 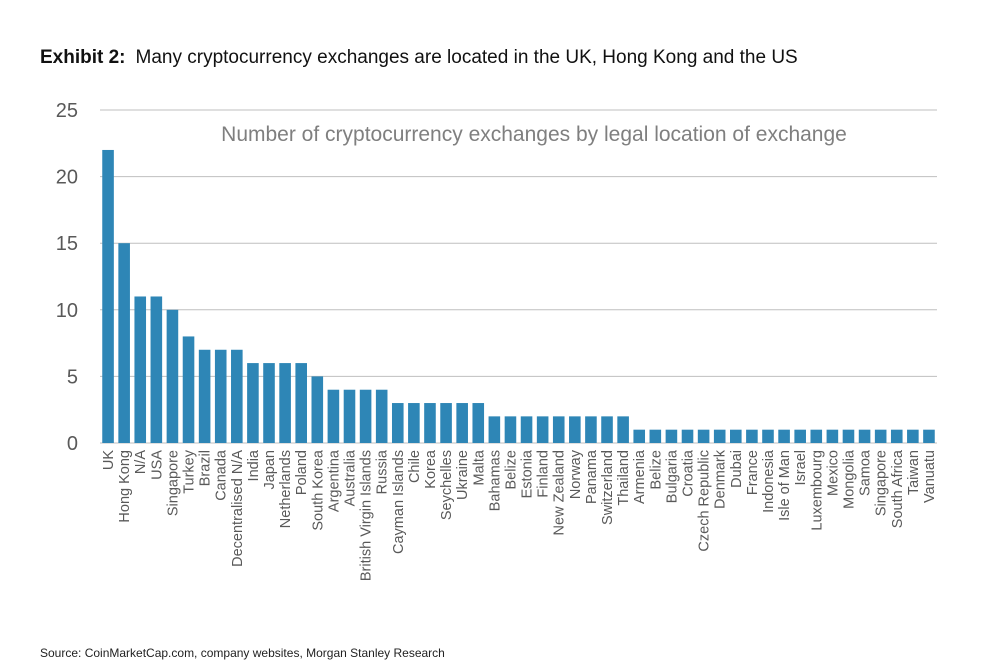 What do you see at coordinates (190, 471) in the screenshot?
I see `x-tick-label: Turkey` at bounding box center [190, 471].